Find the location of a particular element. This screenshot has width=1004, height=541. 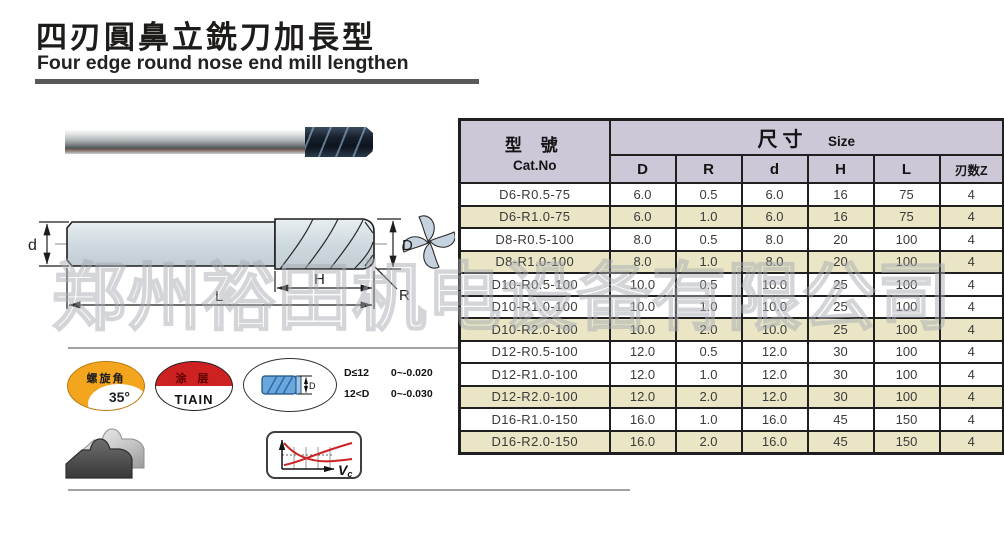

cell-d: 16.0 is located at coordinates (774, 442).